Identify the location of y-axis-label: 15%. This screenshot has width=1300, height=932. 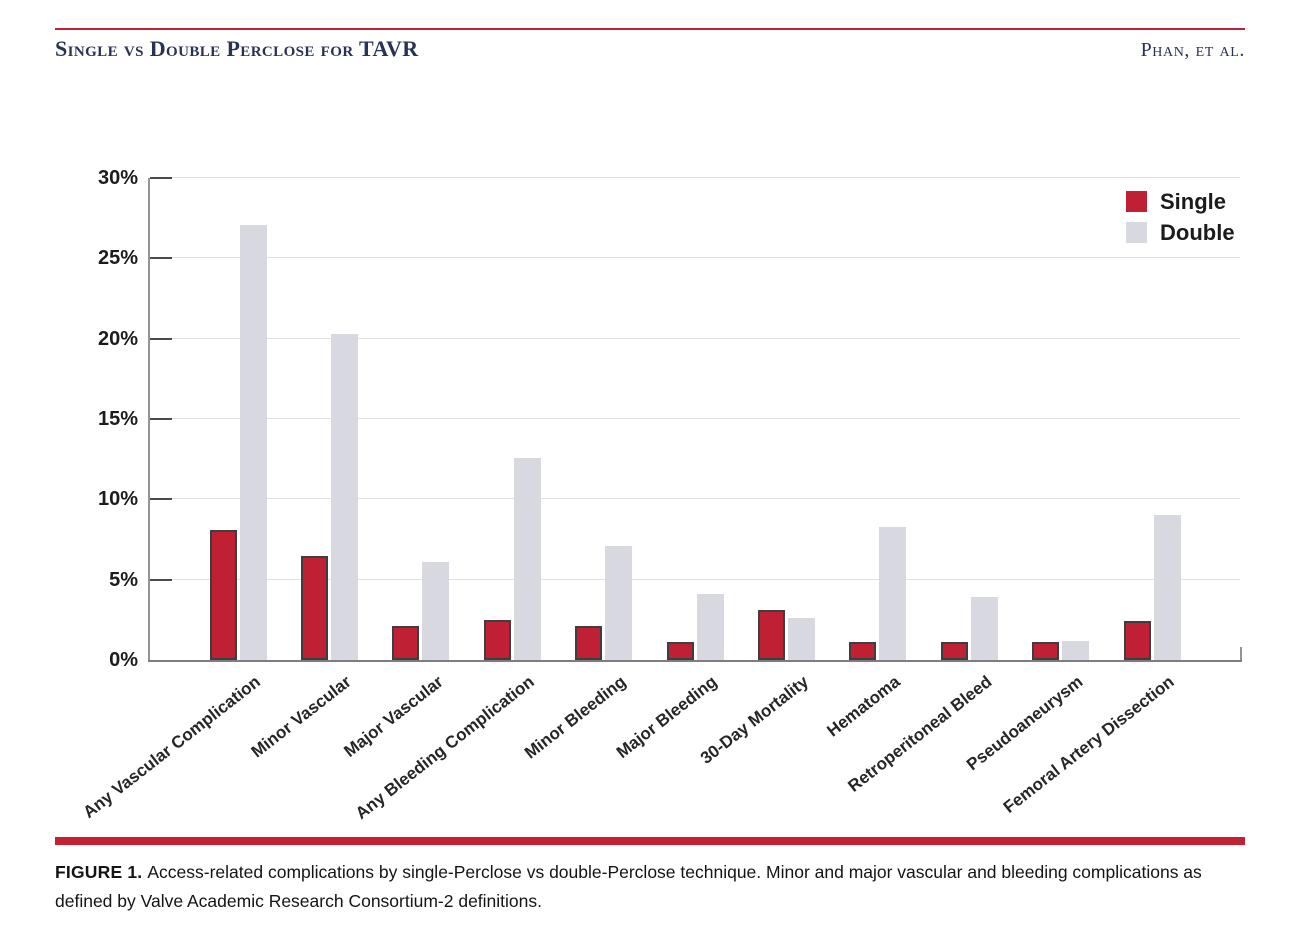
(117, 419).